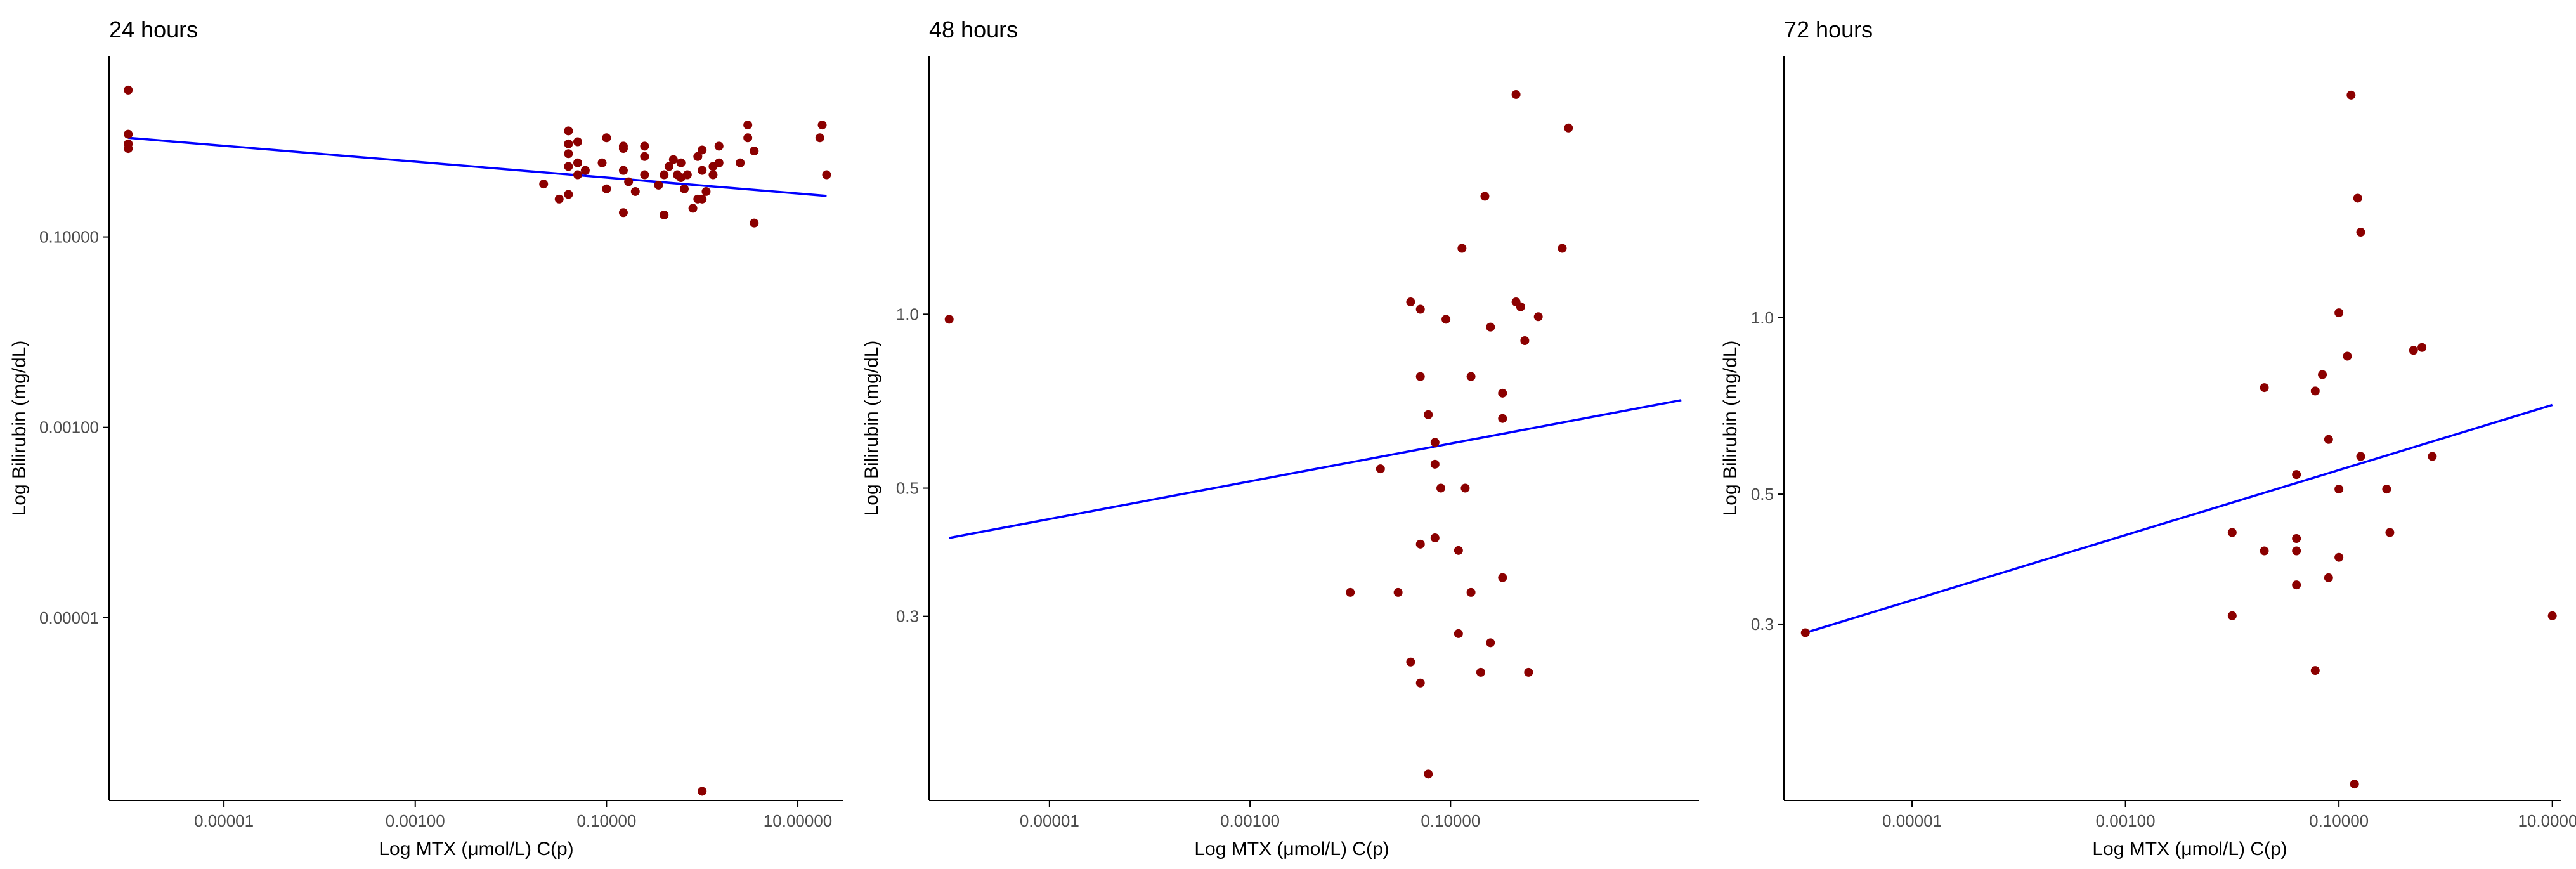 This screenshot has height=869, width=2576. I want to click on x-tick-label: 0.00100, so click(1250, 820).